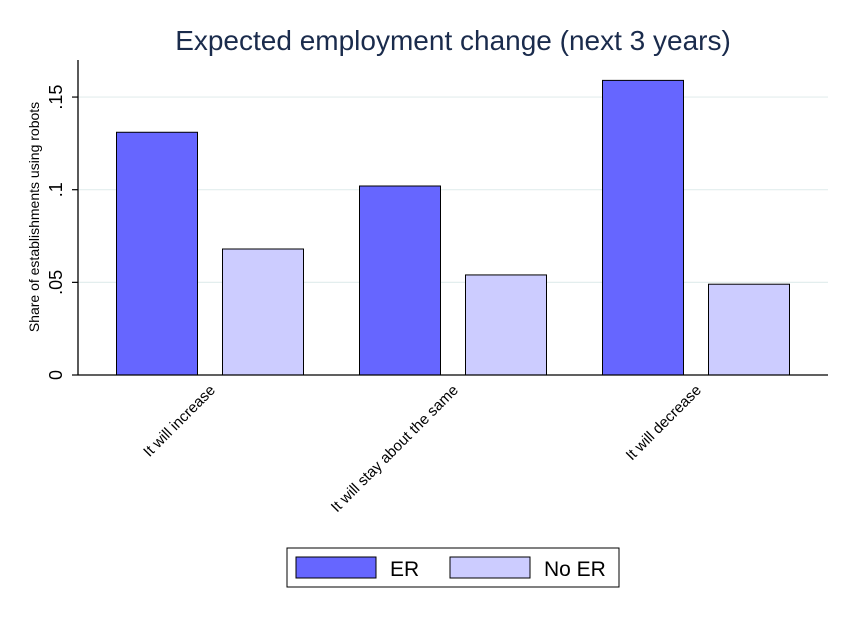 The image size is (850, 618). I want to click on legend-swatch-er, so click(336, 567).